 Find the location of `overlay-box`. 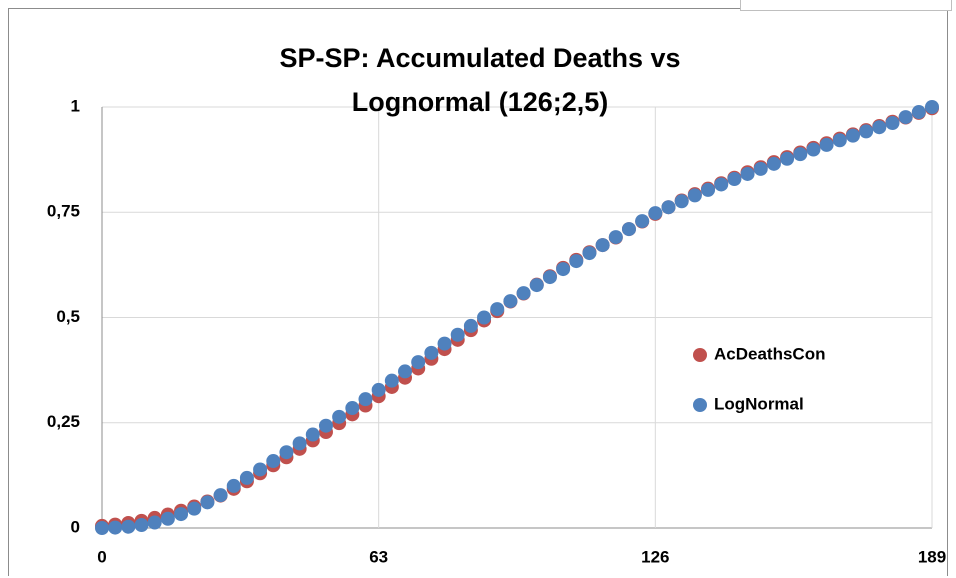

overlay-box is located at coordinates (846, 5).